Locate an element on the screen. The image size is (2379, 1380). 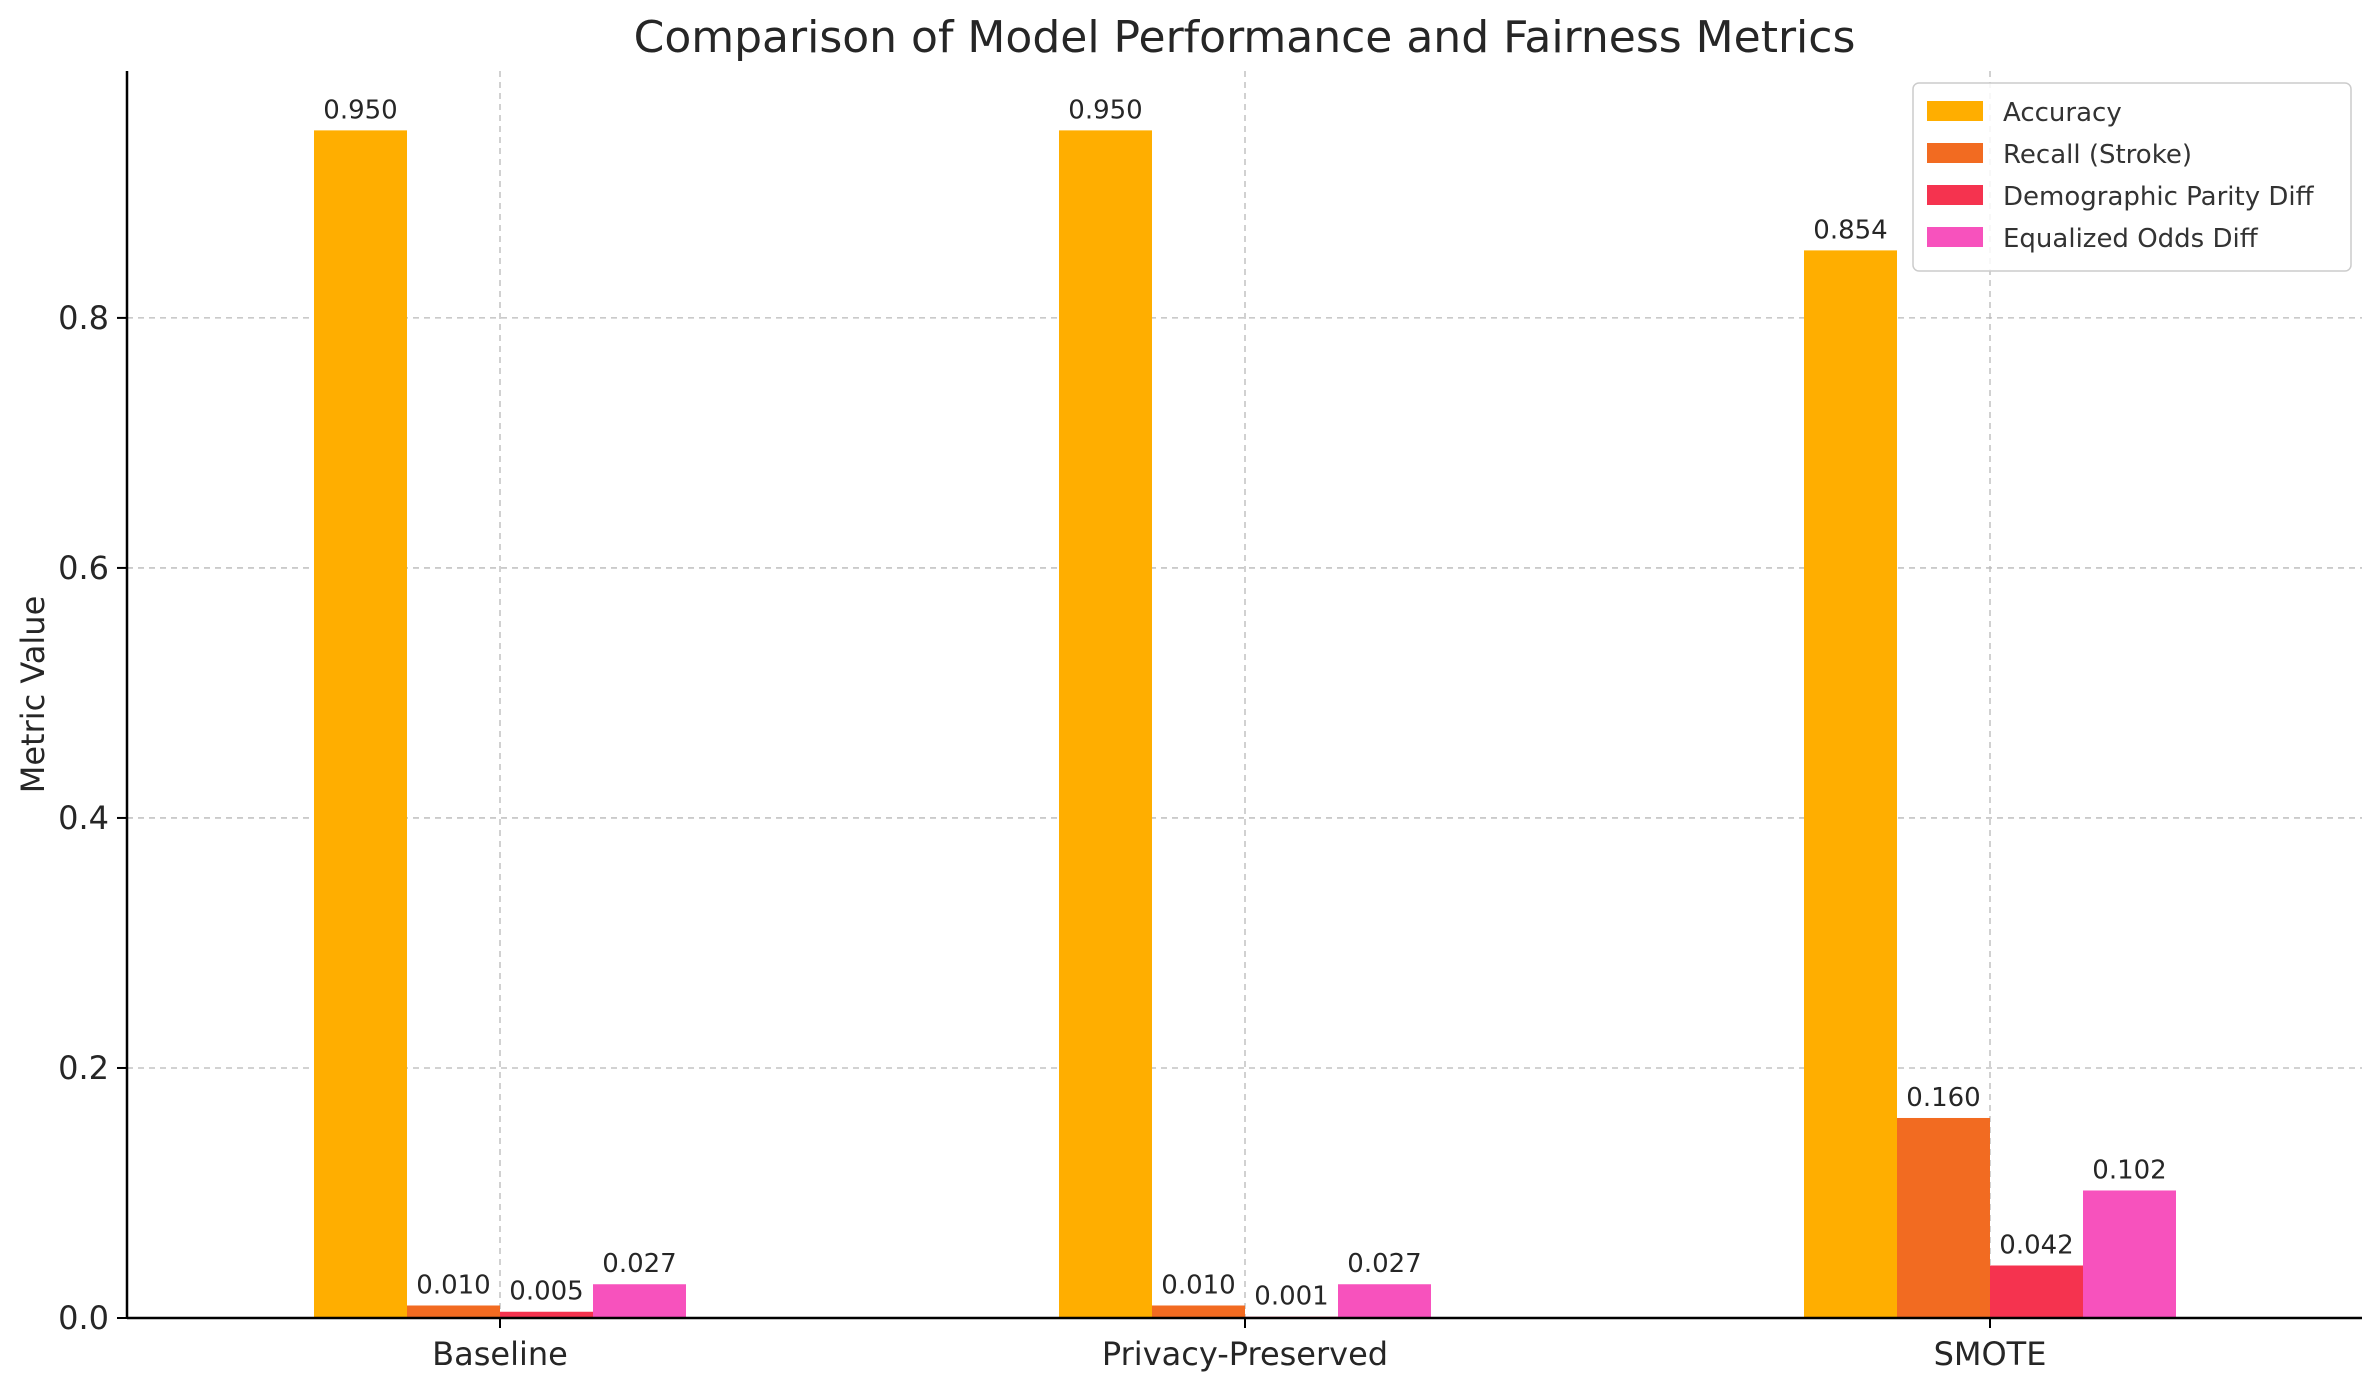
data-label-equalized-odds-diff-privacy-preserved: 0.027 is located at coordinates (1384, 1264).